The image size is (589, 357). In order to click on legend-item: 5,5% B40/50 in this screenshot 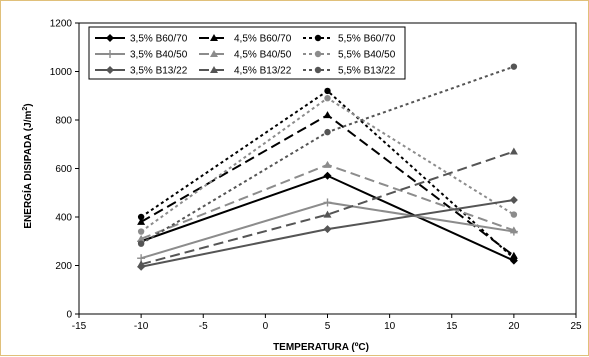, I will do `click(349, 55)`.